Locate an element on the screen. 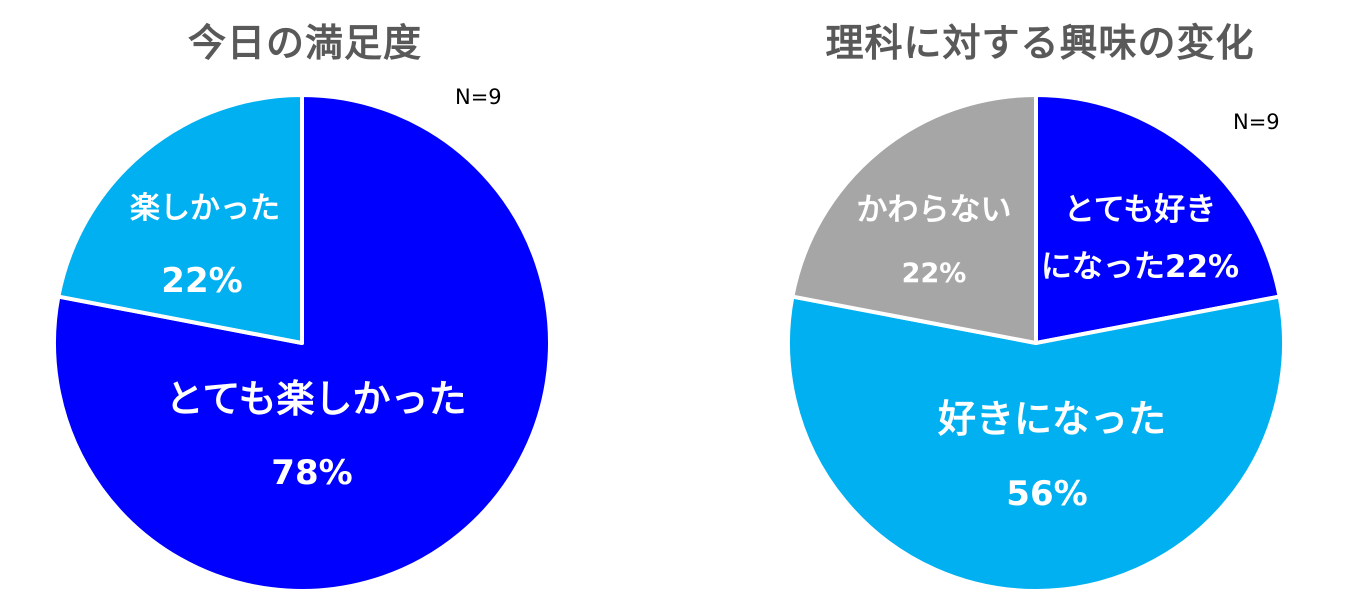 The width and height of the screenshot is (1362, 605). slice-percent-label: 78% is located at coordinates (311, 473).